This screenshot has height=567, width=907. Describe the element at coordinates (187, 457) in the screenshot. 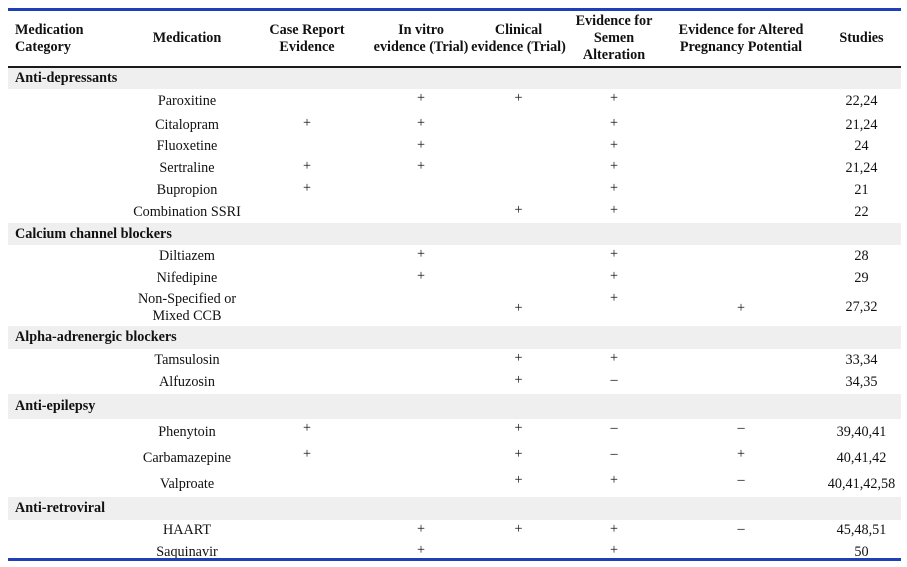

I see `medication-name: Carbamazepine` at that location.